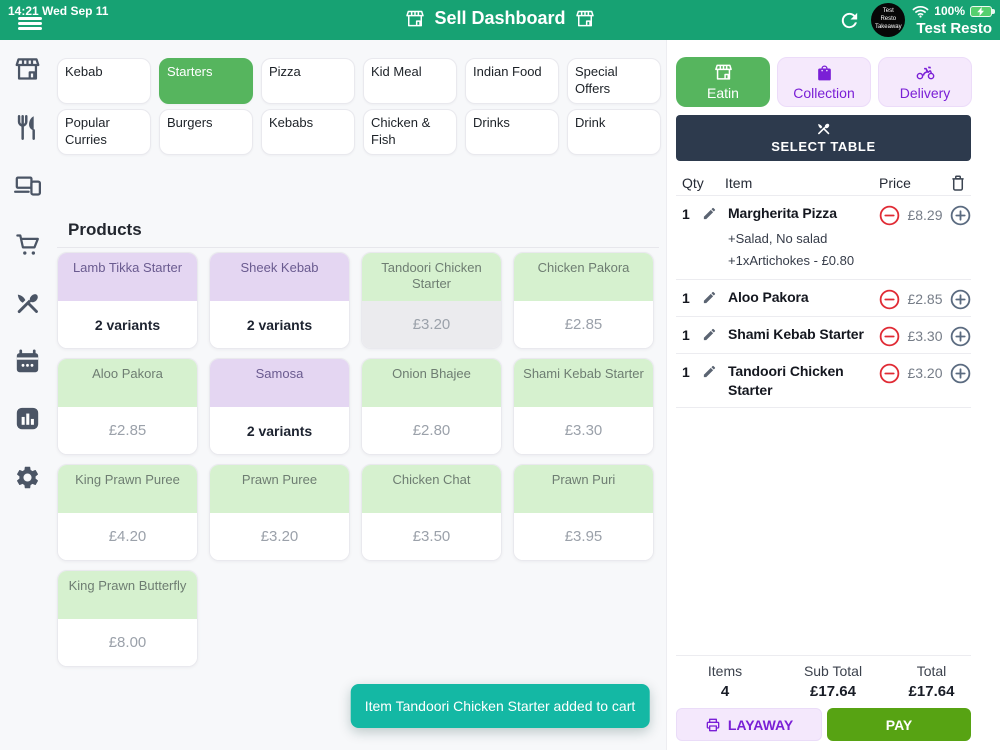  Describe the element at coordinates (899, 724) in the screenshot. I see `pay-button: PAY` at that location.